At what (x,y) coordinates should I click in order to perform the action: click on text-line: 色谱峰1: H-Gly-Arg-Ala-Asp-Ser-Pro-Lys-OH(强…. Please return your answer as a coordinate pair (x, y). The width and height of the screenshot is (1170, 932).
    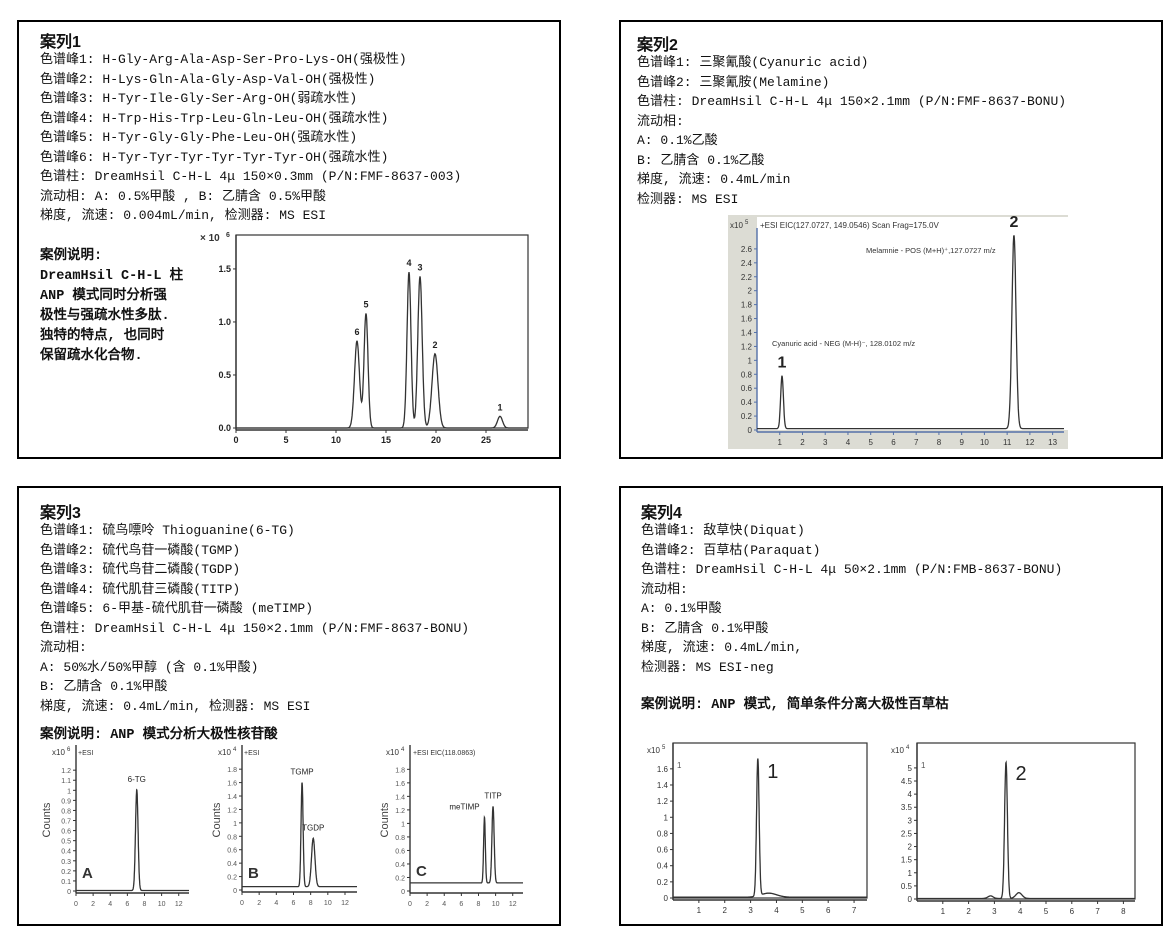
    Looking at the image, I should click on (223, 59).